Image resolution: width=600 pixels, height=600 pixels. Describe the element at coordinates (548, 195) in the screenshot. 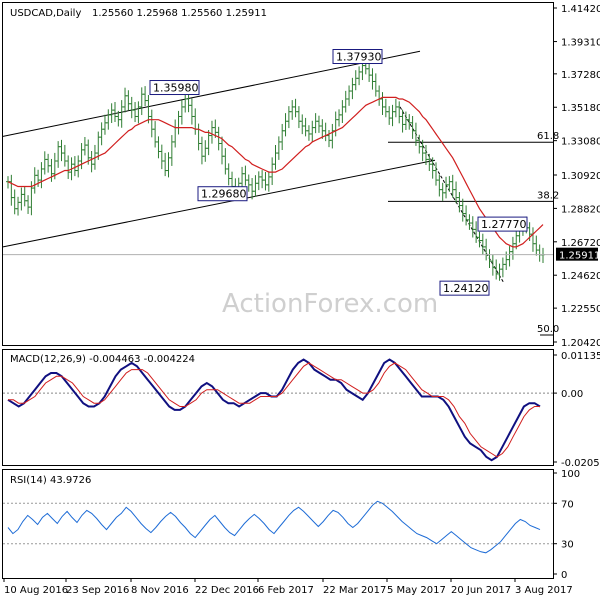

I see `fib-level-label: 38.2` at that location.